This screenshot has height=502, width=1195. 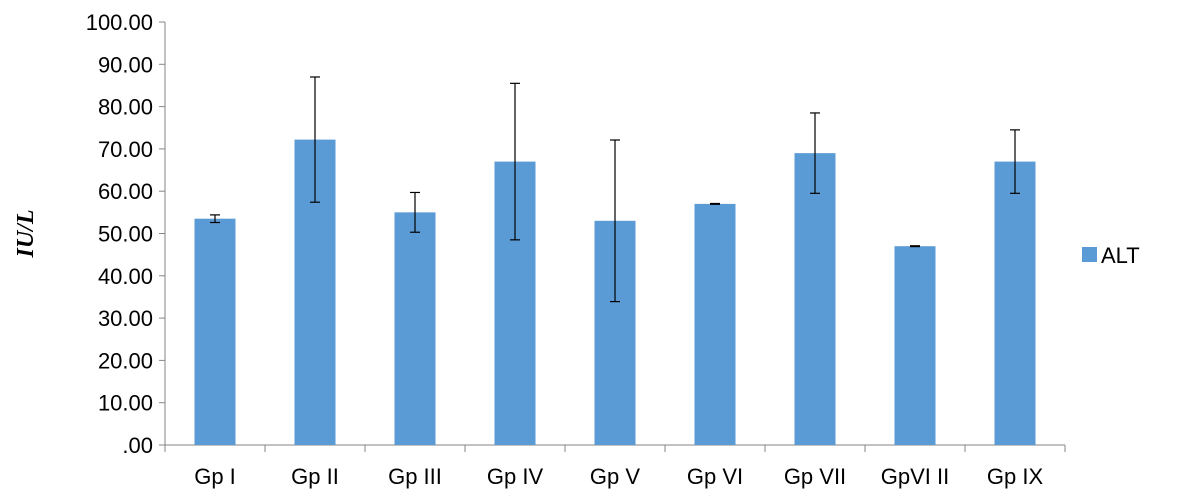 I want to click on x-tick-label: Gp VII, so click(x=815, y=476).